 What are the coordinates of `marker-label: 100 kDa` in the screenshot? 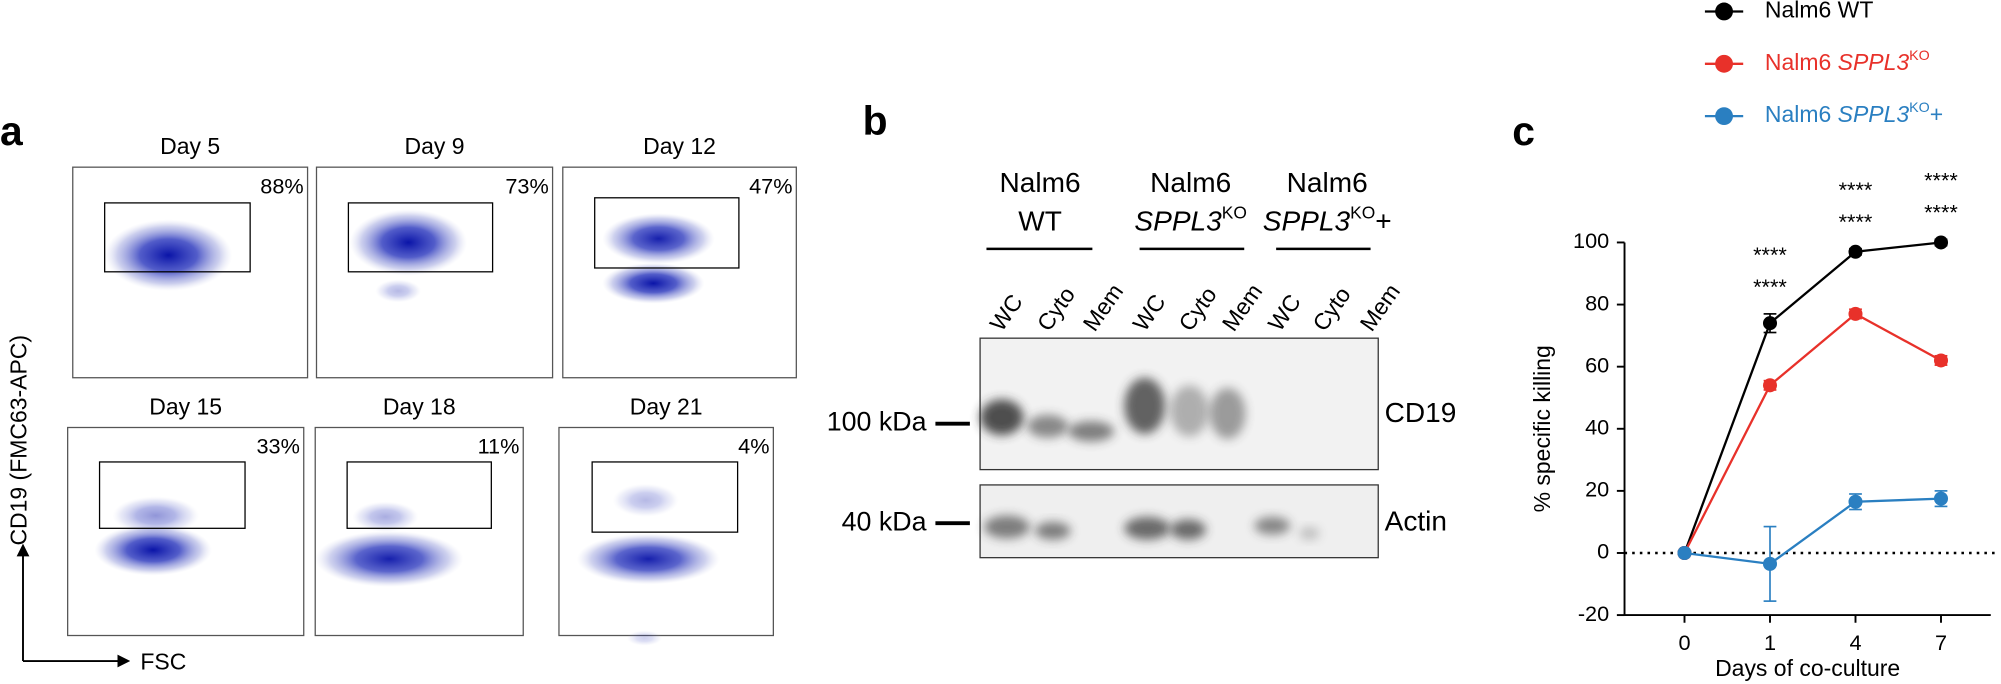 It's located at (877, 422).